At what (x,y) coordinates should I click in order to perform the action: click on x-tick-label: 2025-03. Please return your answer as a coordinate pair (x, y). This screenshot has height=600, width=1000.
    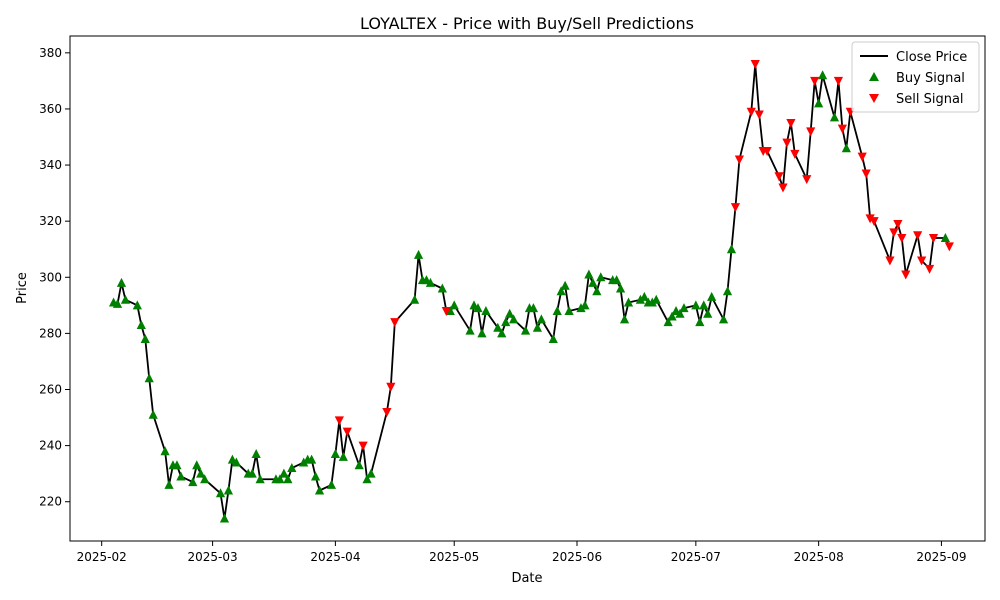
    Looking at the image, I should click on (213, 557).